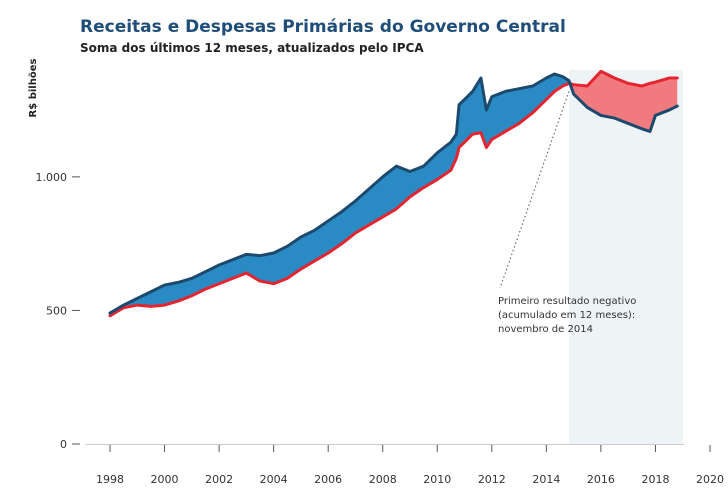 Image resolution: width=728 pixels, height=494 pixels. I want to click on x-tick-label: 2010, so click(437, 479).